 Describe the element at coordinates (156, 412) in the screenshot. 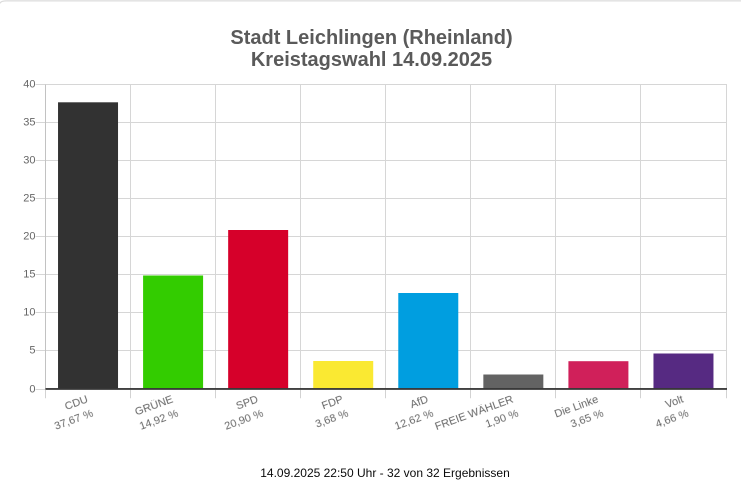

I see `svg-text: GRÜNE14,92 %` at that location.